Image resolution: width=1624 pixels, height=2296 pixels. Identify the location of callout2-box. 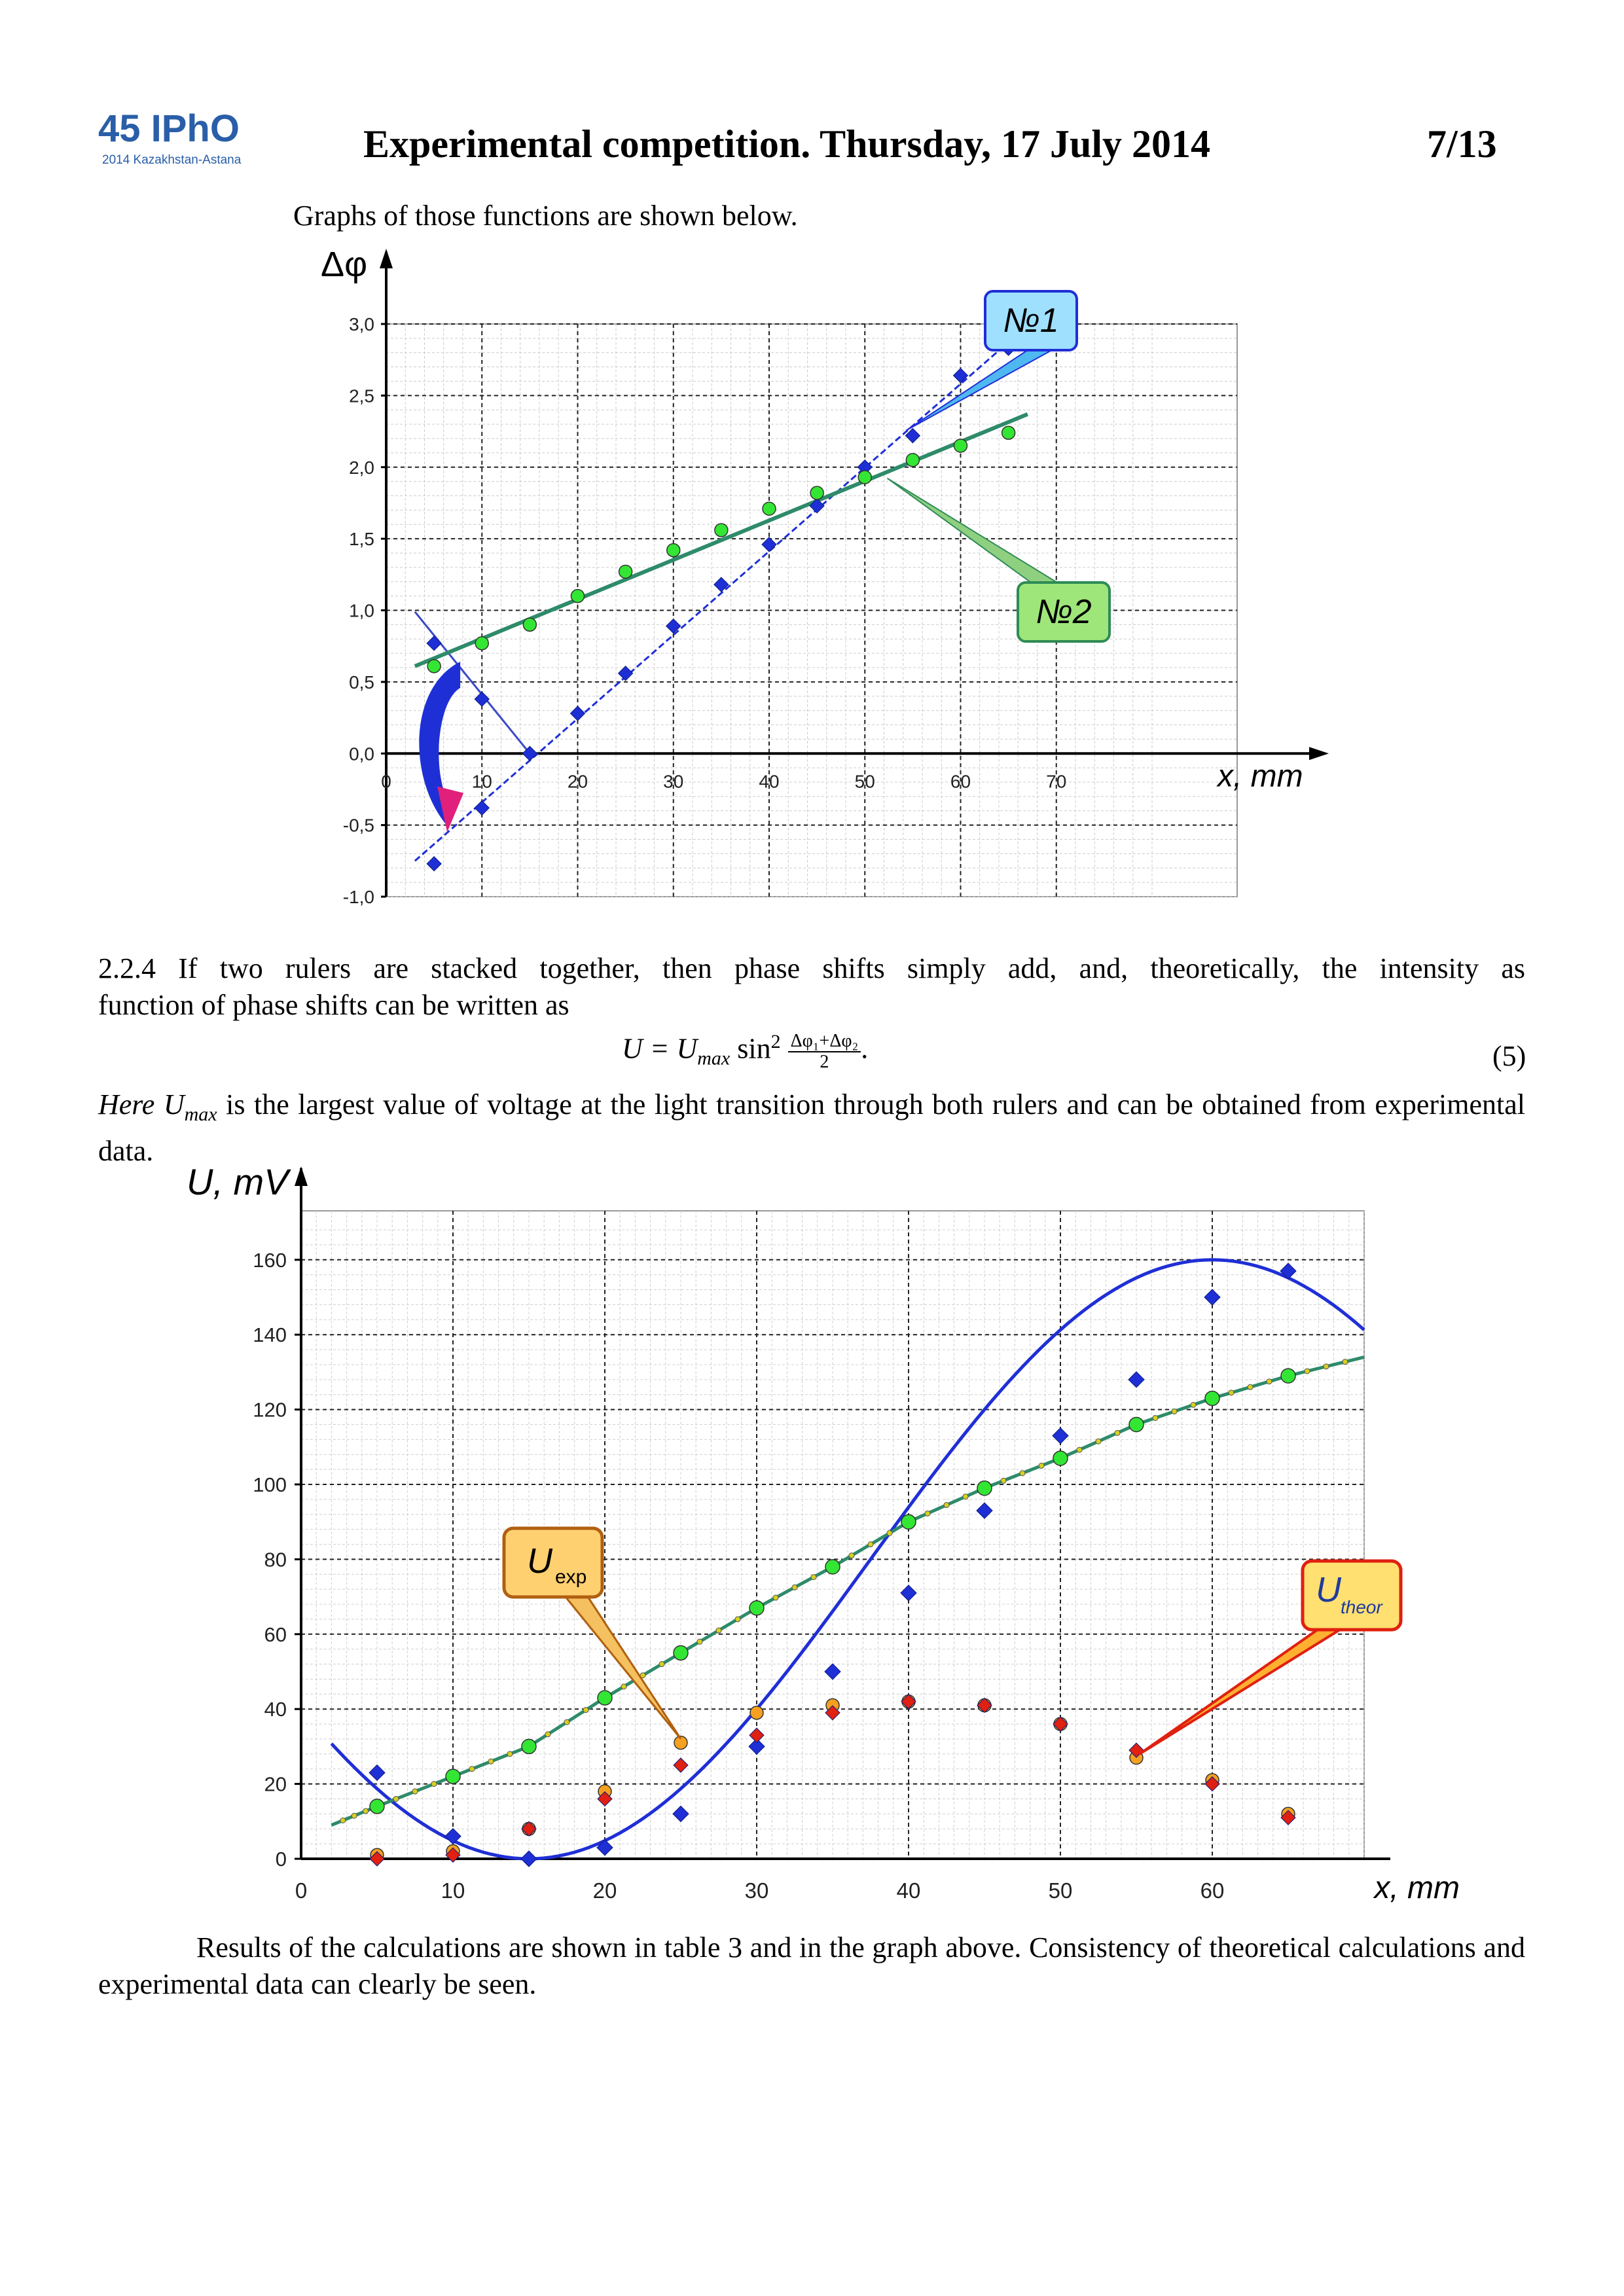
(1064, 612).